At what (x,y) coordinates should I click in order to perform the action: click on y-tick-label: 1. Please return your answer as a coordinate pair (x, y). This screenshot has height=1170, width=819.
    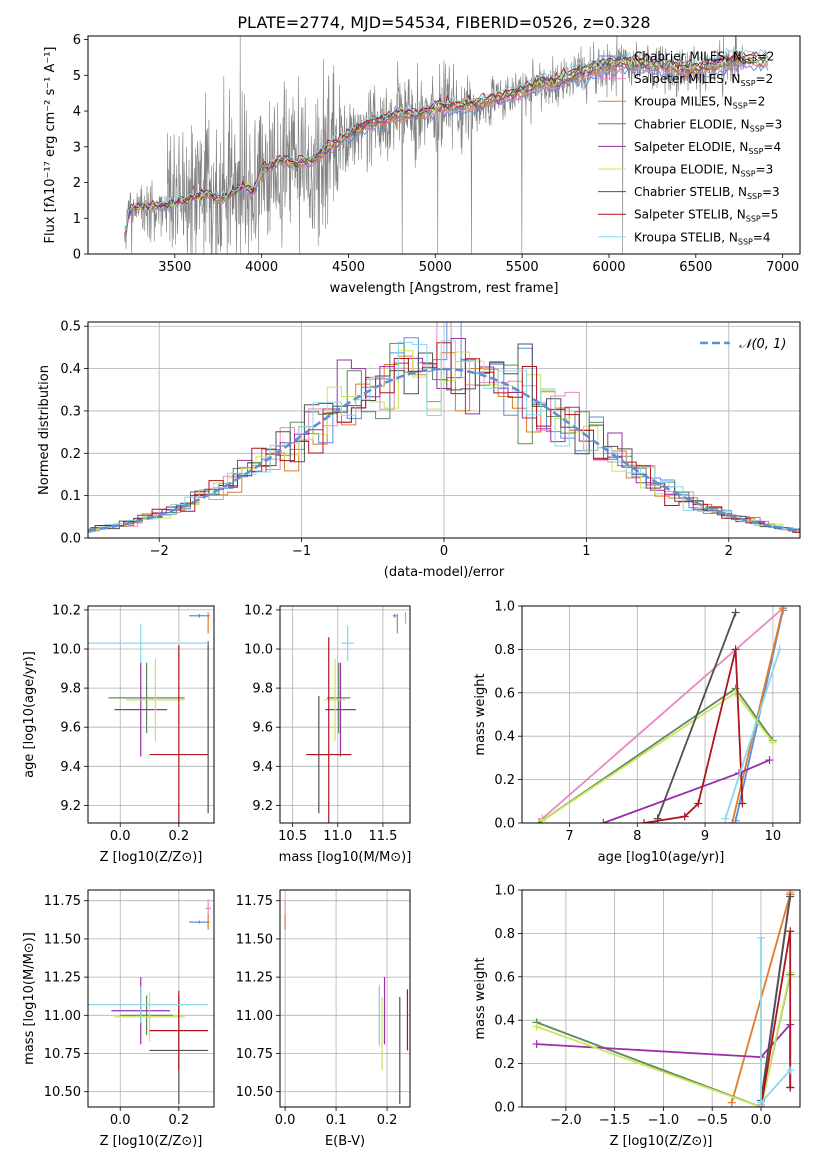
    Looking at the image, I should click on (77, 219).